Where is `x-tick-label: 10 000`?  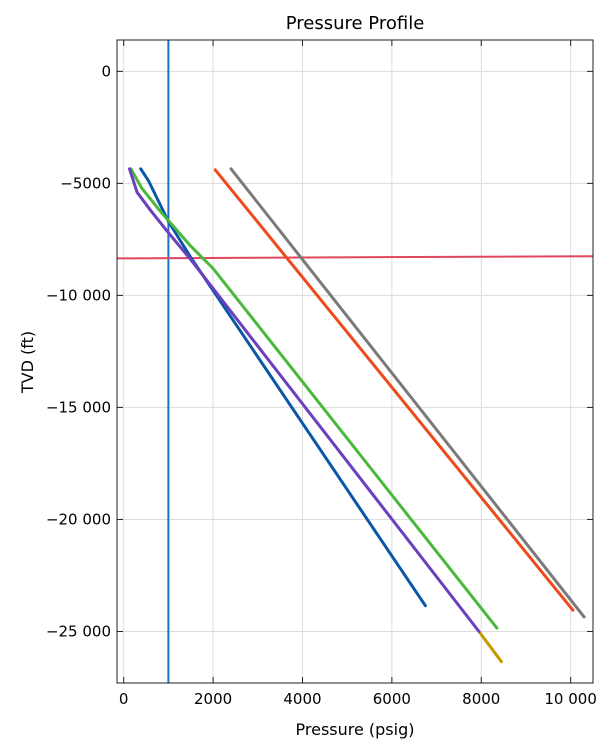 x-tick-label: 10 000 is located at coordinates (570, 699).